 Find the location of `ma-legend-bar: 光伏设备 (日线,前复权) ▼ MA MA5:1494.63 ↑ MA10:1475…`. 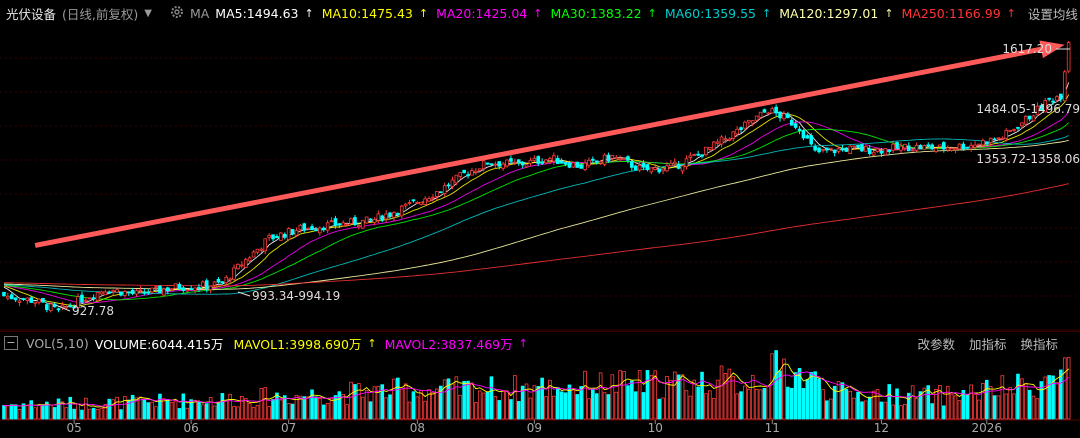

ma-legend-bar: 光伏设备 (日线,前复权) ▼ MA MA5:1494.63 ↑ MA10:1475… is located at coordinates (540, 13).